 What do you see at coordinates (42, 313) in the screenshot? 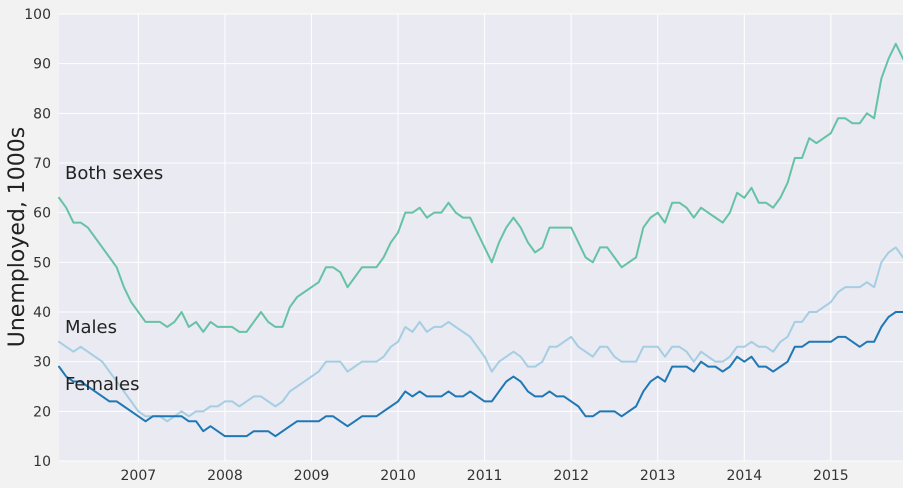
I see `y-tick-label: 40` at bounding box center [42, 313].